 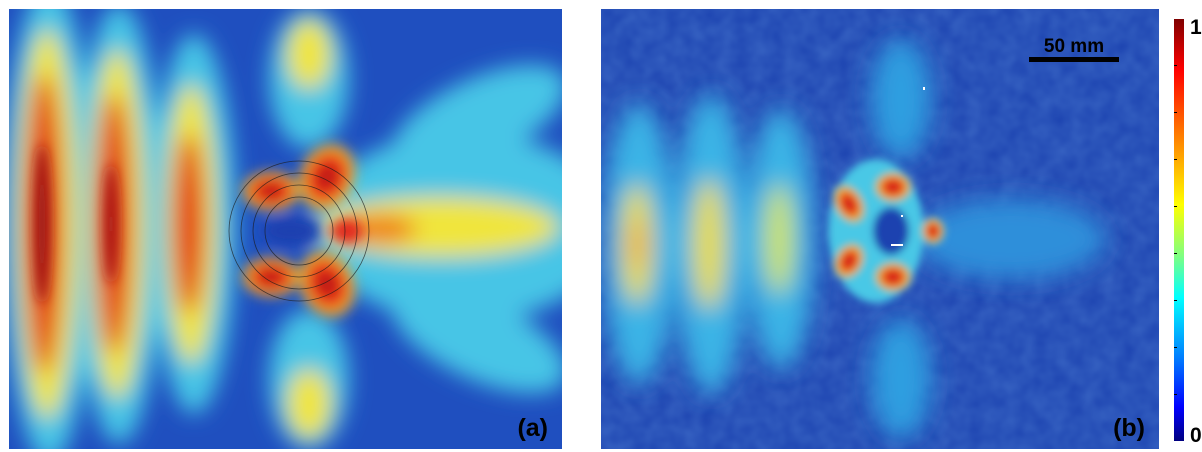 What do you see at coordinates (1196, 435) in the screenshot?
I see `colorbar-min-label: 0` at bounding box center [1196, 435].